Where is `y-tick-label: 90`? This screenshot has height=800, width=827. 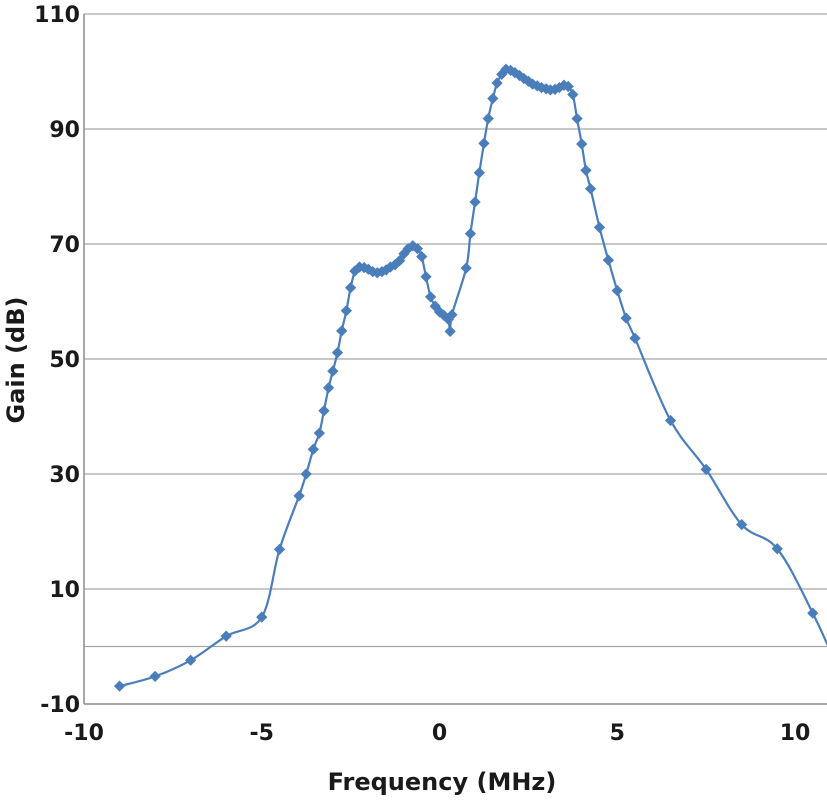 y-tick-label: 90 is located at coordinates (64, 130).